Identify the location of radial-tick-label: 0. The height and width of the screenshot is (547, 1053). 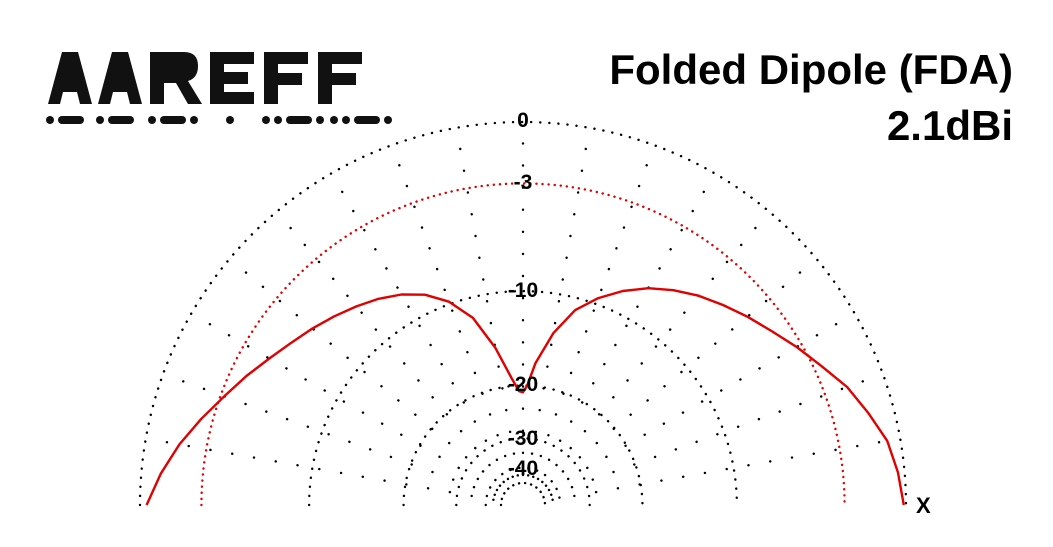
(523, 120).